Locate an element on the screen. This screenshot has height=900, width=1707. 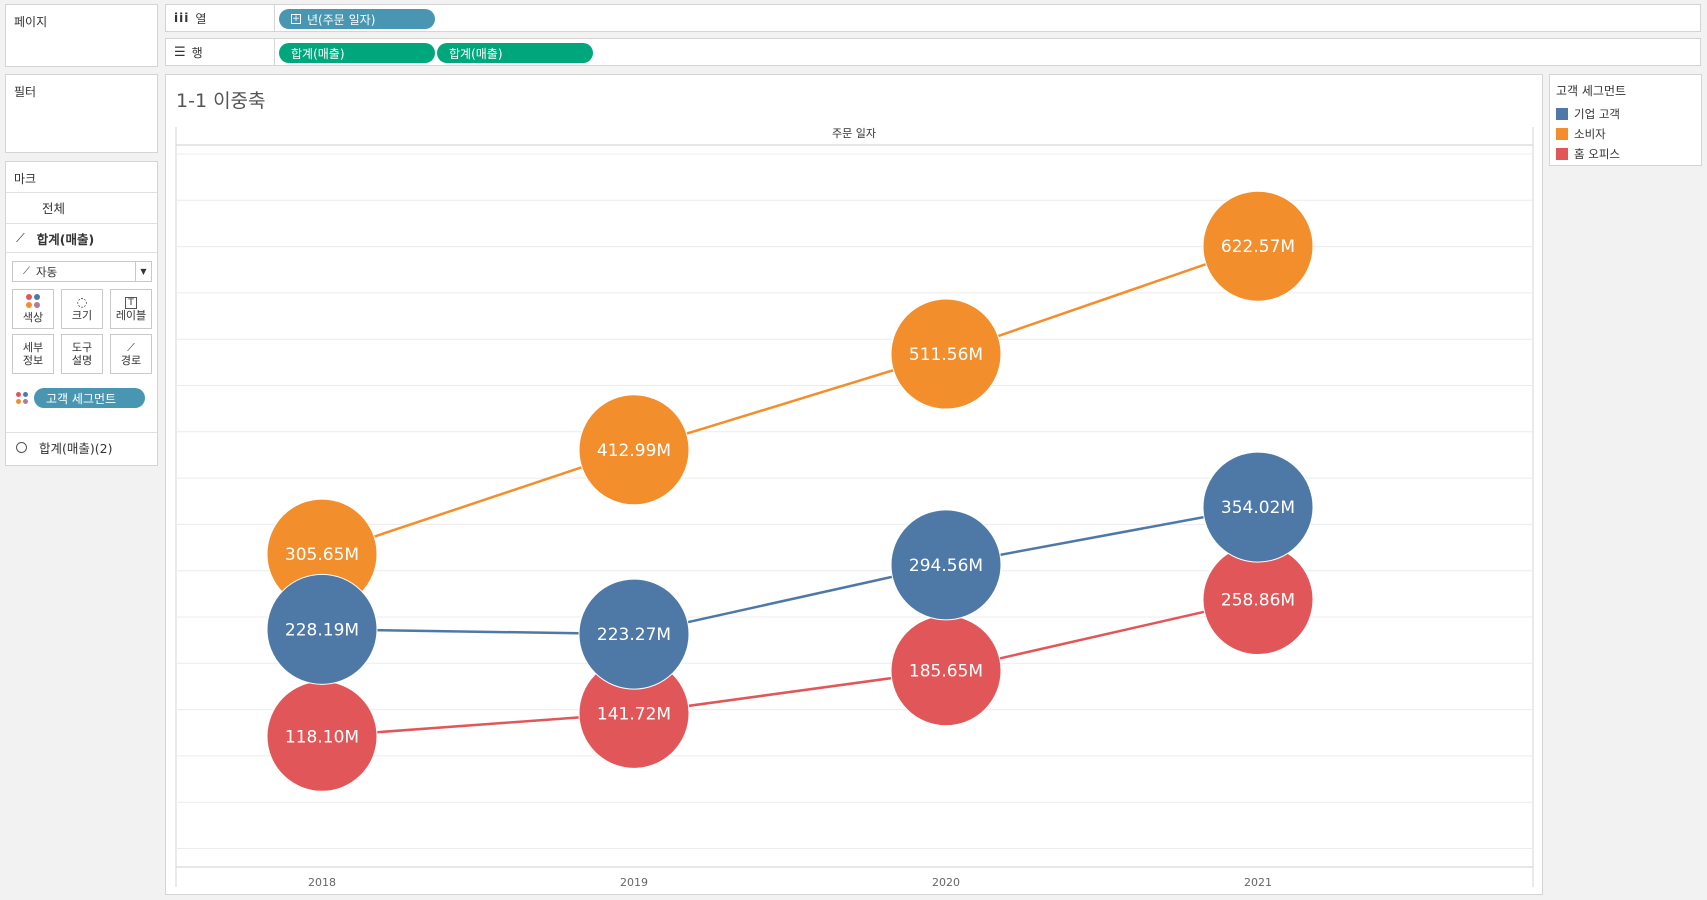
circle-mark-icon is located at coordinates (21, 447).